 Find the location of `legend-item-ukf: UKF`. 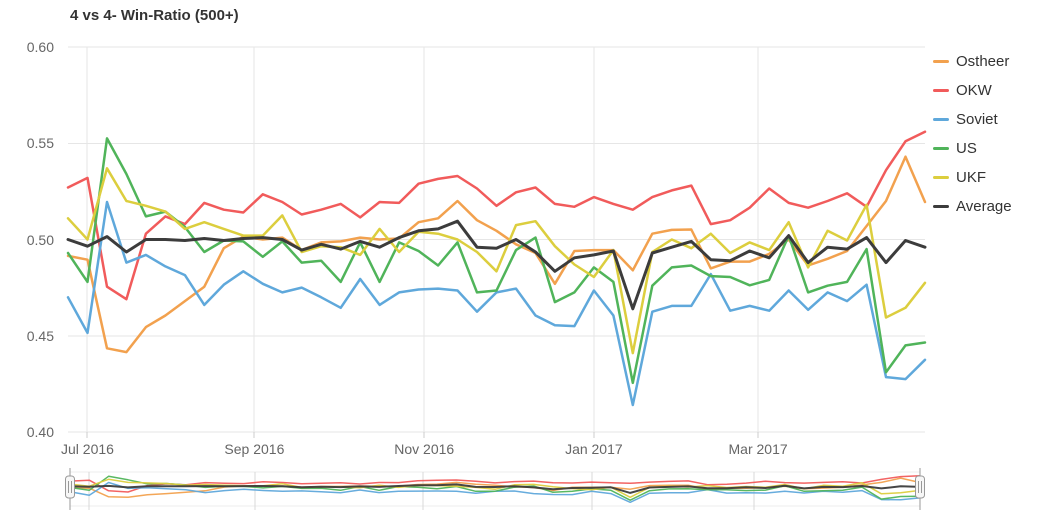

legend-item-ukf: UKF is located at coordinates (972, 177).